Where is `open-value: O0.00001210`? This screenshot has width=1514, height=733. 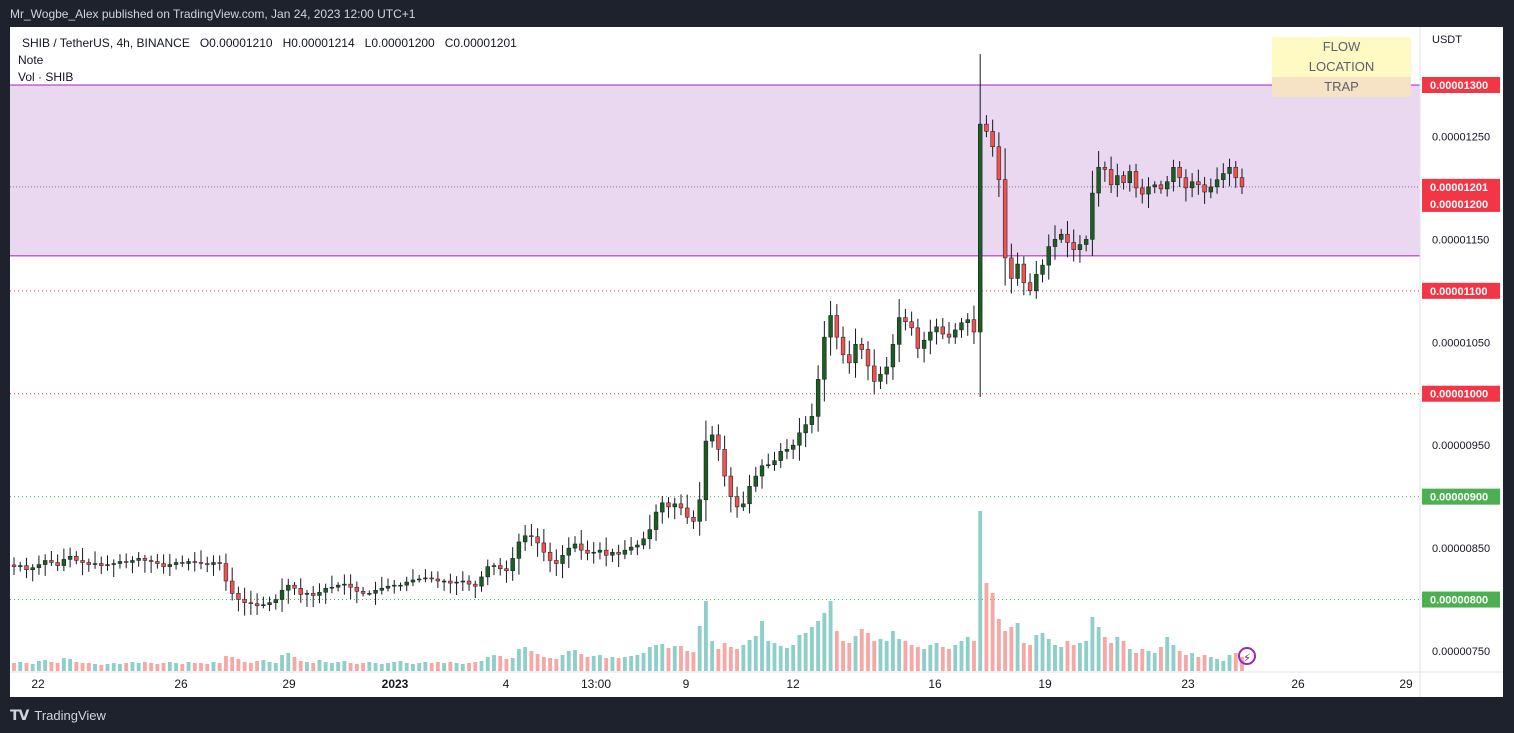 open-value: O0.00001210 is located at coordinates (236, 43).